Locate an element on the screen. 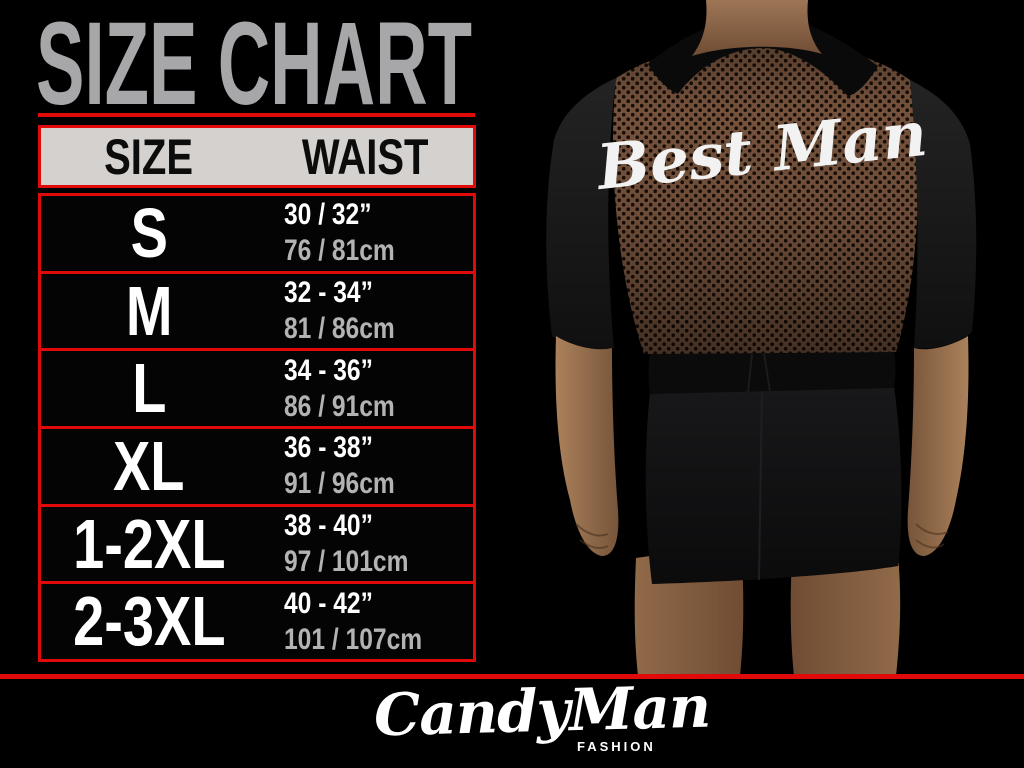 Image resolution: width=1024 pixels, height=768 pixels. brand-sub-label: FASHION is located at coordinates (616, 746).